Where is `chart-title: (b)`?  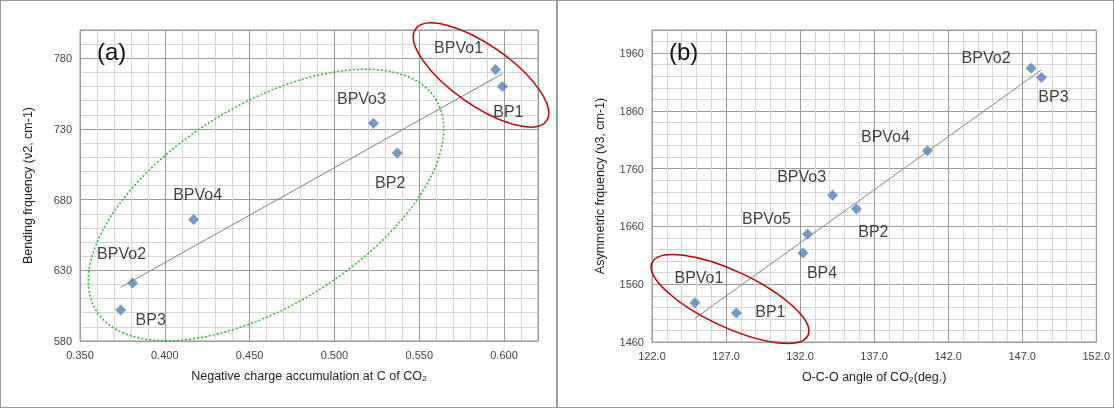
chart-title: (b) is located at coordinates (684, 51).